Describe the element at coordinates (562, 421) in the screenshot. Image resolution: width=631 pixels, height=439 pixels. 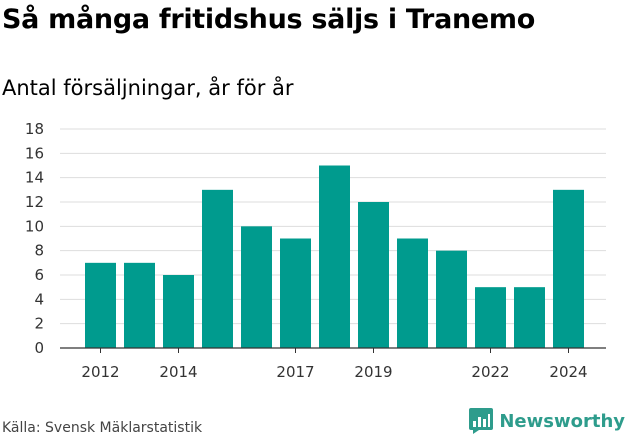
I see `brand-name: Newsworthy` at that location.